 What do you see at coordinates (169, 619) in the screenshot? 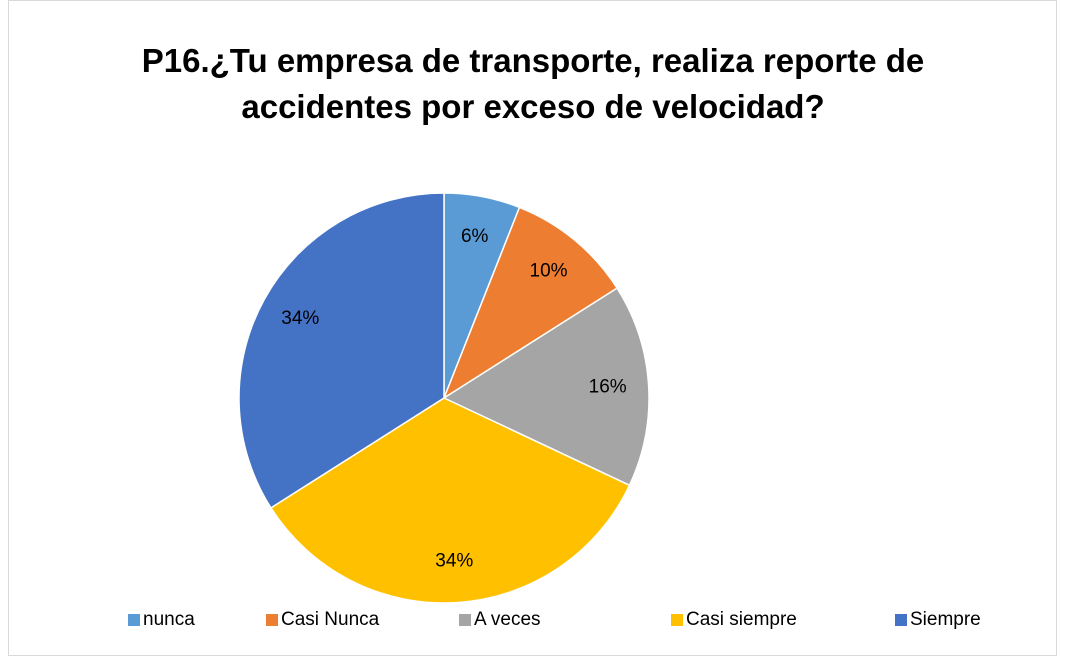
I see `legend-label: nunca` at bounding box center [169, 619].